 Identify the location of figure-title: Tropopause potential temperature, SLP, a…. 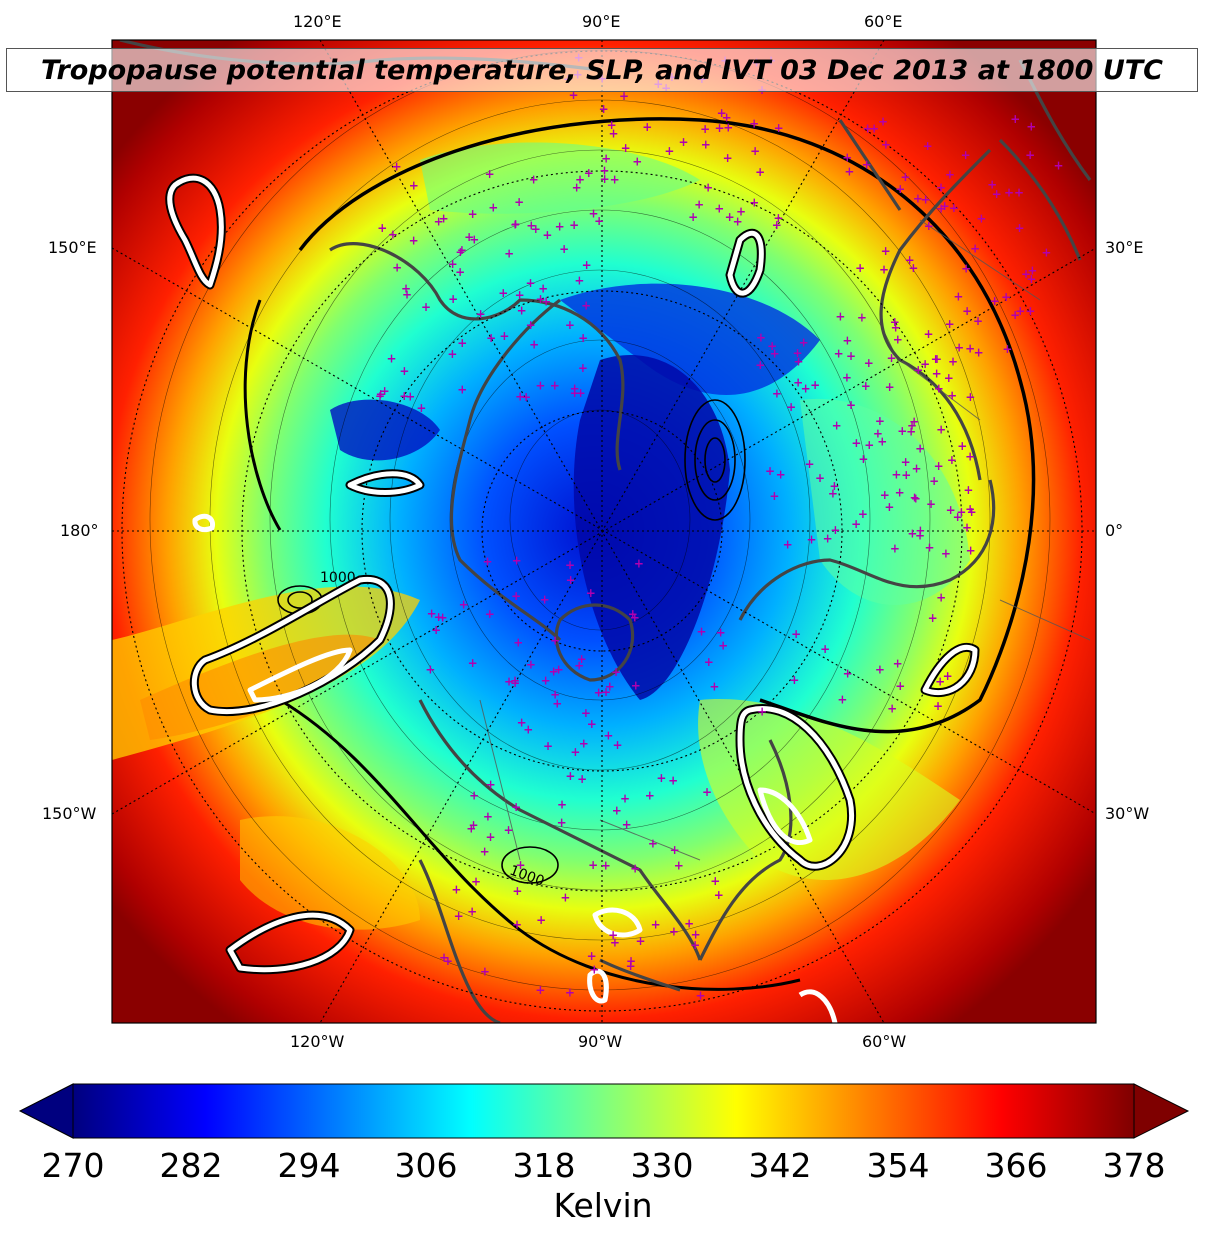
(602, 70).